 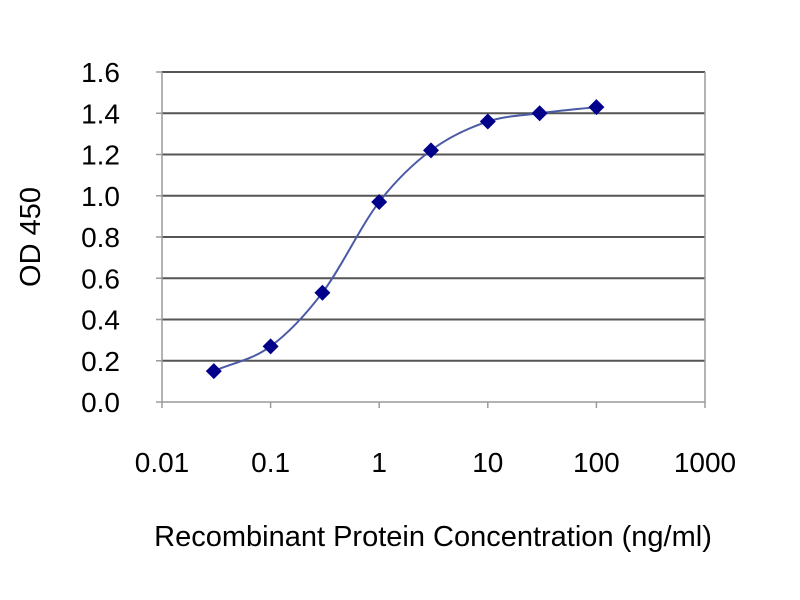 What do you see at coordinates (379, 462) in the screenshot?
I see `x-tick-label: 1` at bounding box center [379, 462].